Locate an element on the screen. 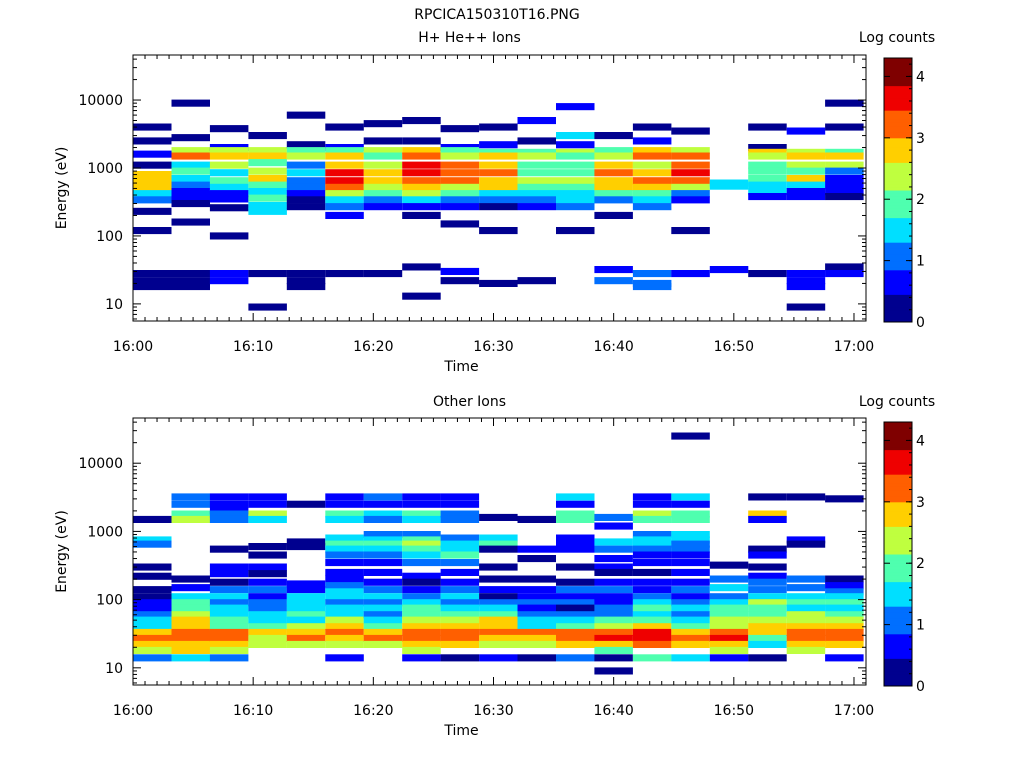  panel-title: Other Ions is located at coordinates (469, 402).